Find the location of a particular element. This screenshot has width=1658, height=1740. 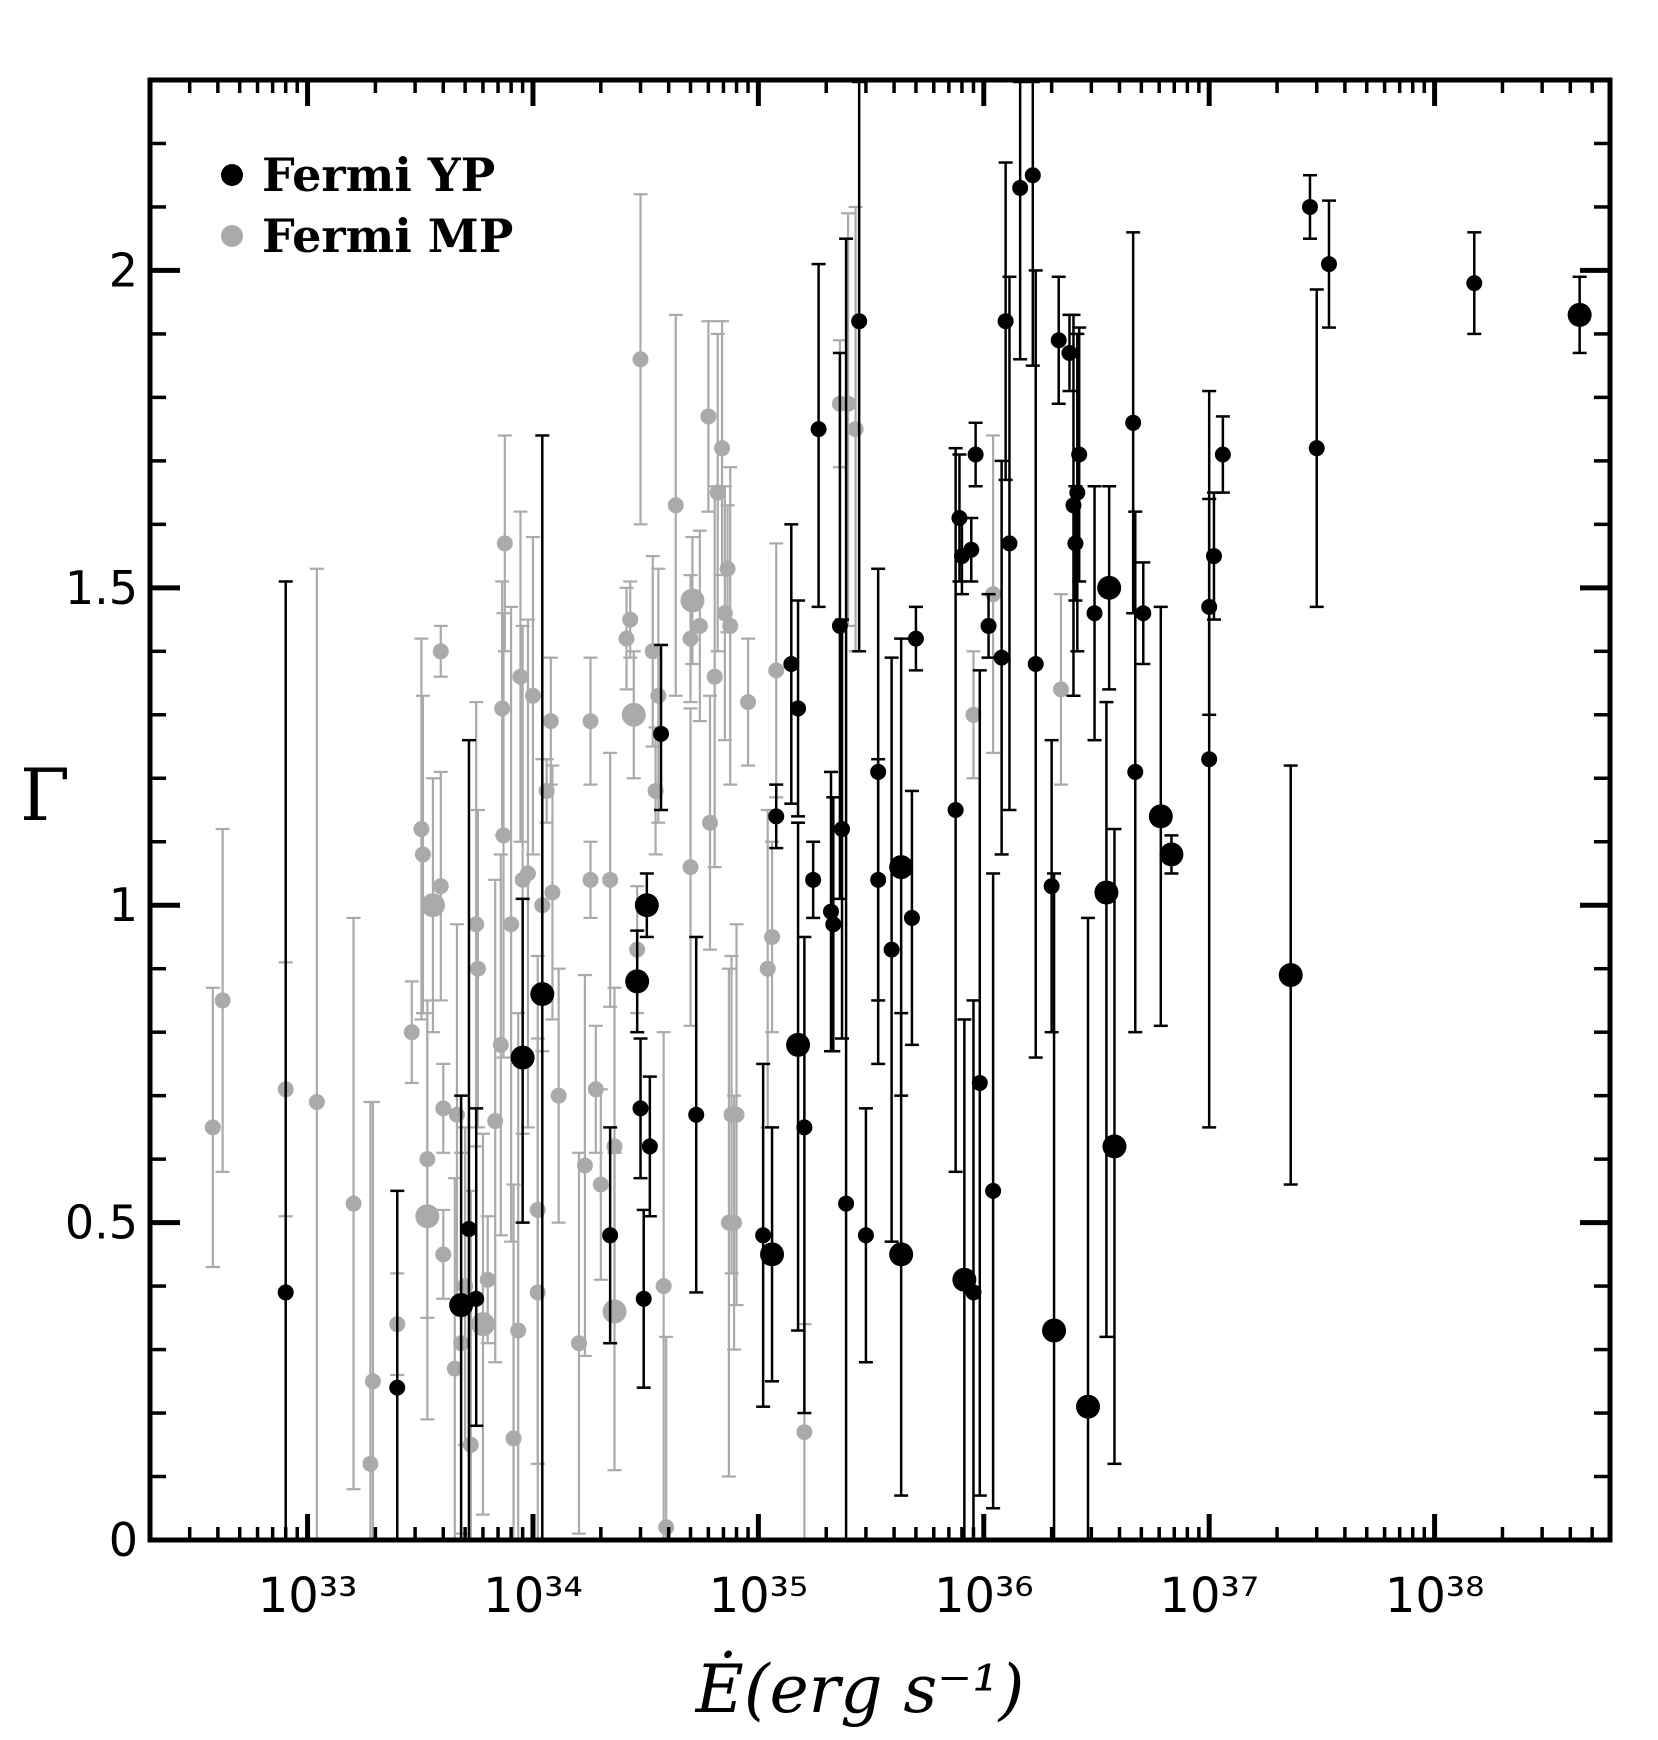

legend-marker-fermi-mp is located at coordinates (232, 236).